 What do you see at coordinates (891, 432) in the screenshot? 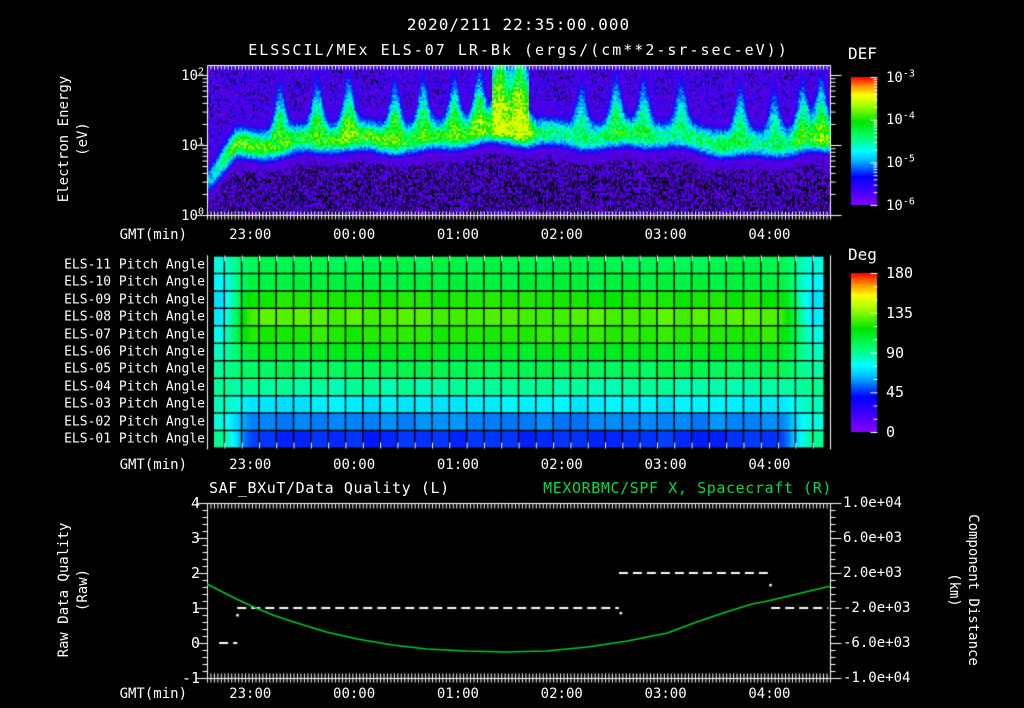
I see `deg-tick-label: 0` at bounding box center [891, 432].